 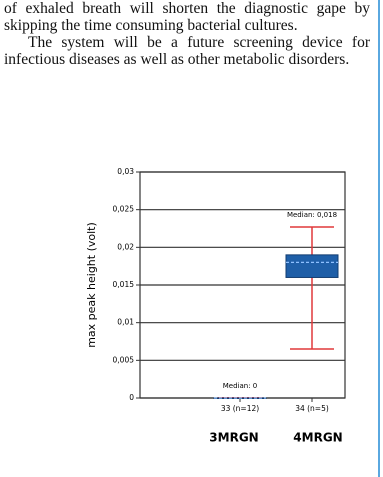 I want to click on median-label: Median: 0, so click(x=240, y=386).